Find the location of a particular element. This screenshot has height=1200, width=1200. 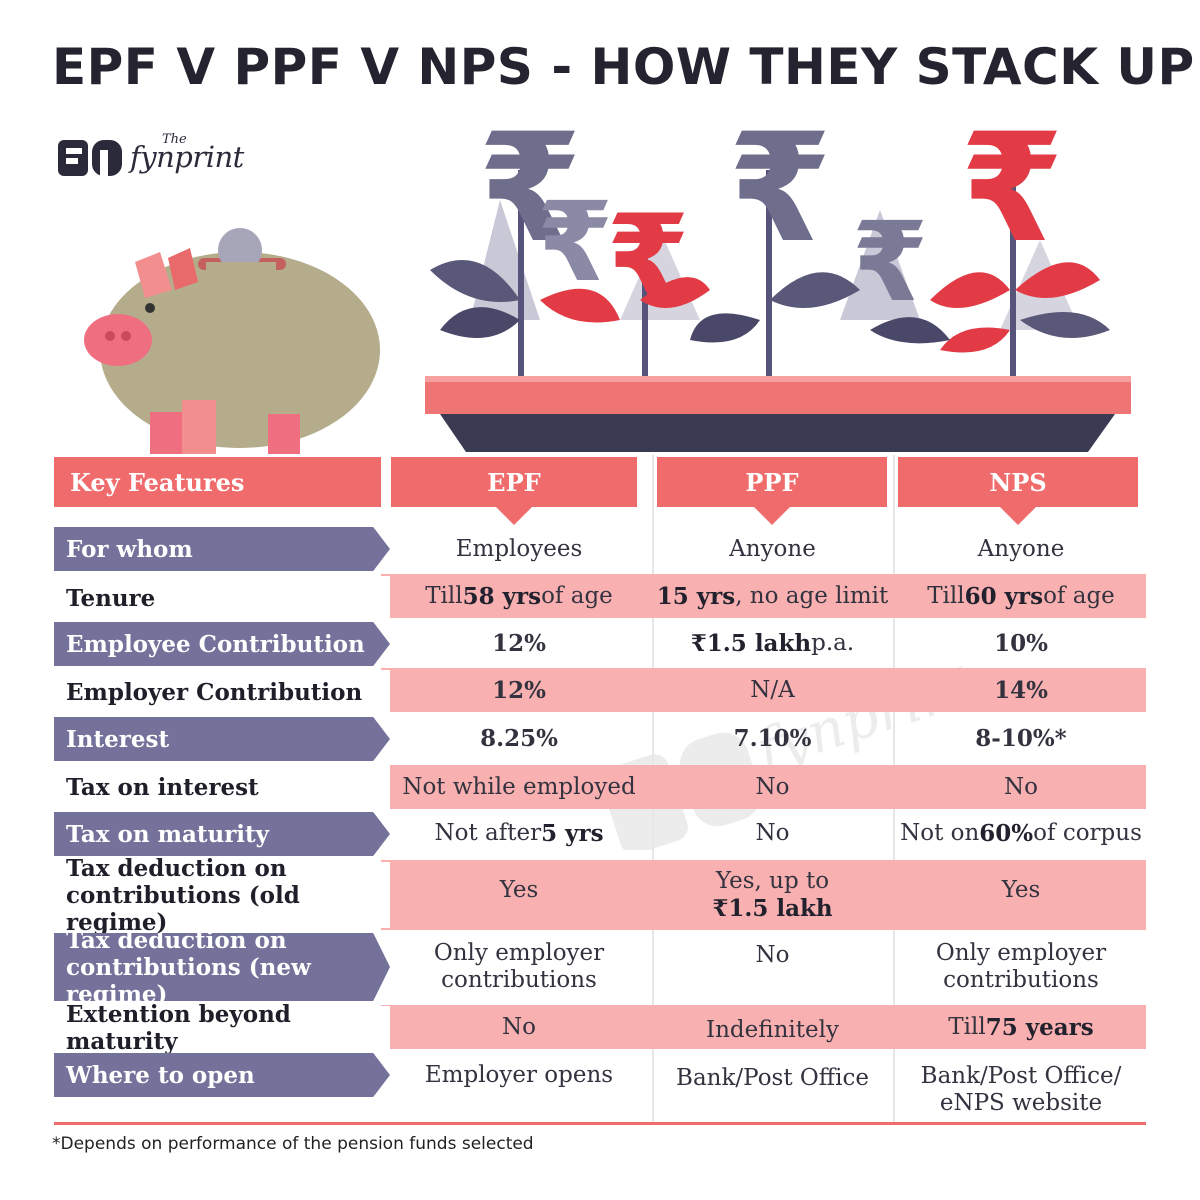

row-label-tax-on-interest: Tax on interest is located at coordinates (222, 787).